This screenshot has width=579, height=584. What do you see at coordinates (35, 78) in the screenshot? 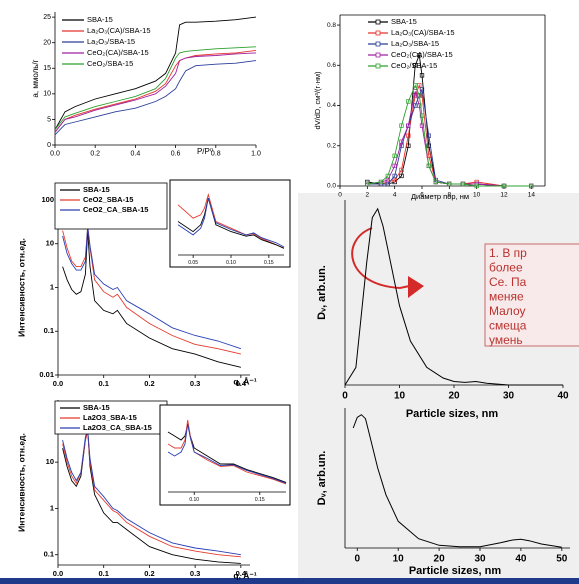
I see `y-axis-label: a, ммоль/г` at bounding box center [35, 78].